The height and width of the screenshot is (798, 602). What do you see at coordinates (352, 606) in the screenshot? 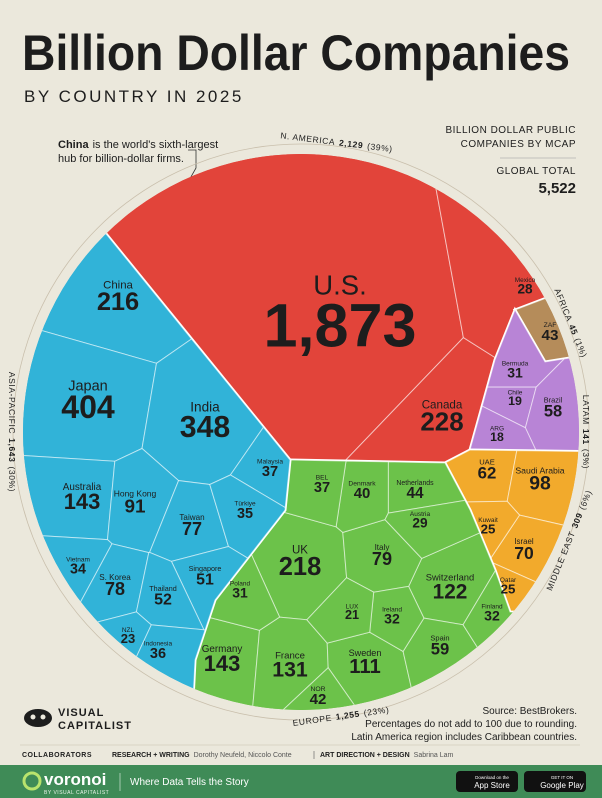
I see `country-name: LUX` at bounding box center [352, 606].